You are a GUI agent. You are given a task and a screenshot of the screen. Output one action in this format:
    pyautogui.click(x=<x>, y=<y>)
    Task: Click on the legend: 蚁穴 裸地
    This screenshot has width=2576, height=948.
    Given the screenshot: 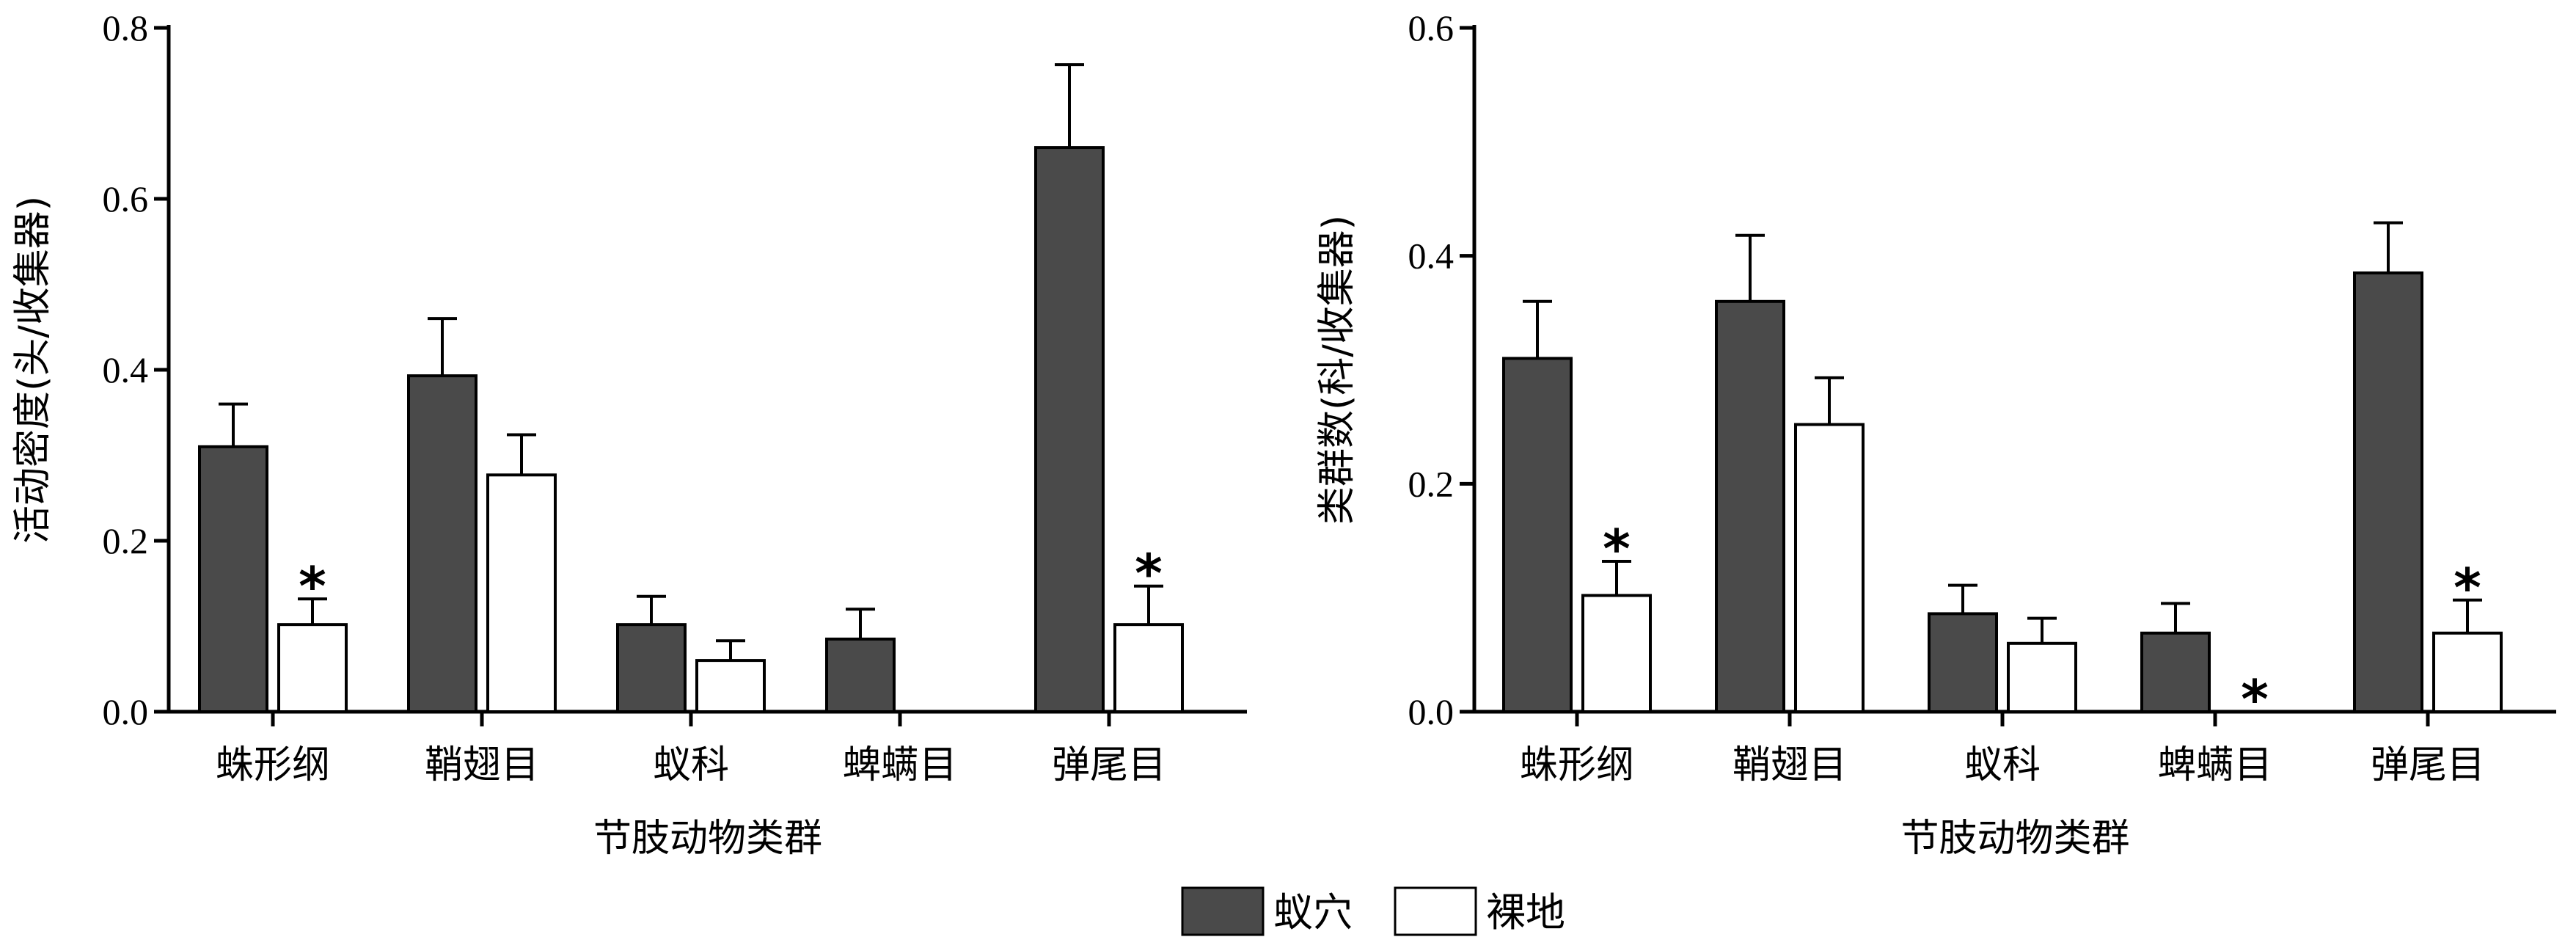 What is the action you would take?
    pyautogui.click(x=1373, y=911)
    